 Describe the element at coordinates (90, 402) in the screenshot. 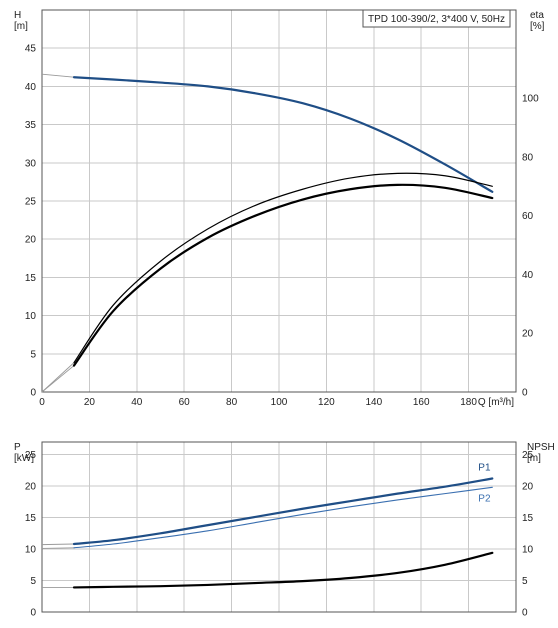

I see `x-tick-label: 20` at that location.